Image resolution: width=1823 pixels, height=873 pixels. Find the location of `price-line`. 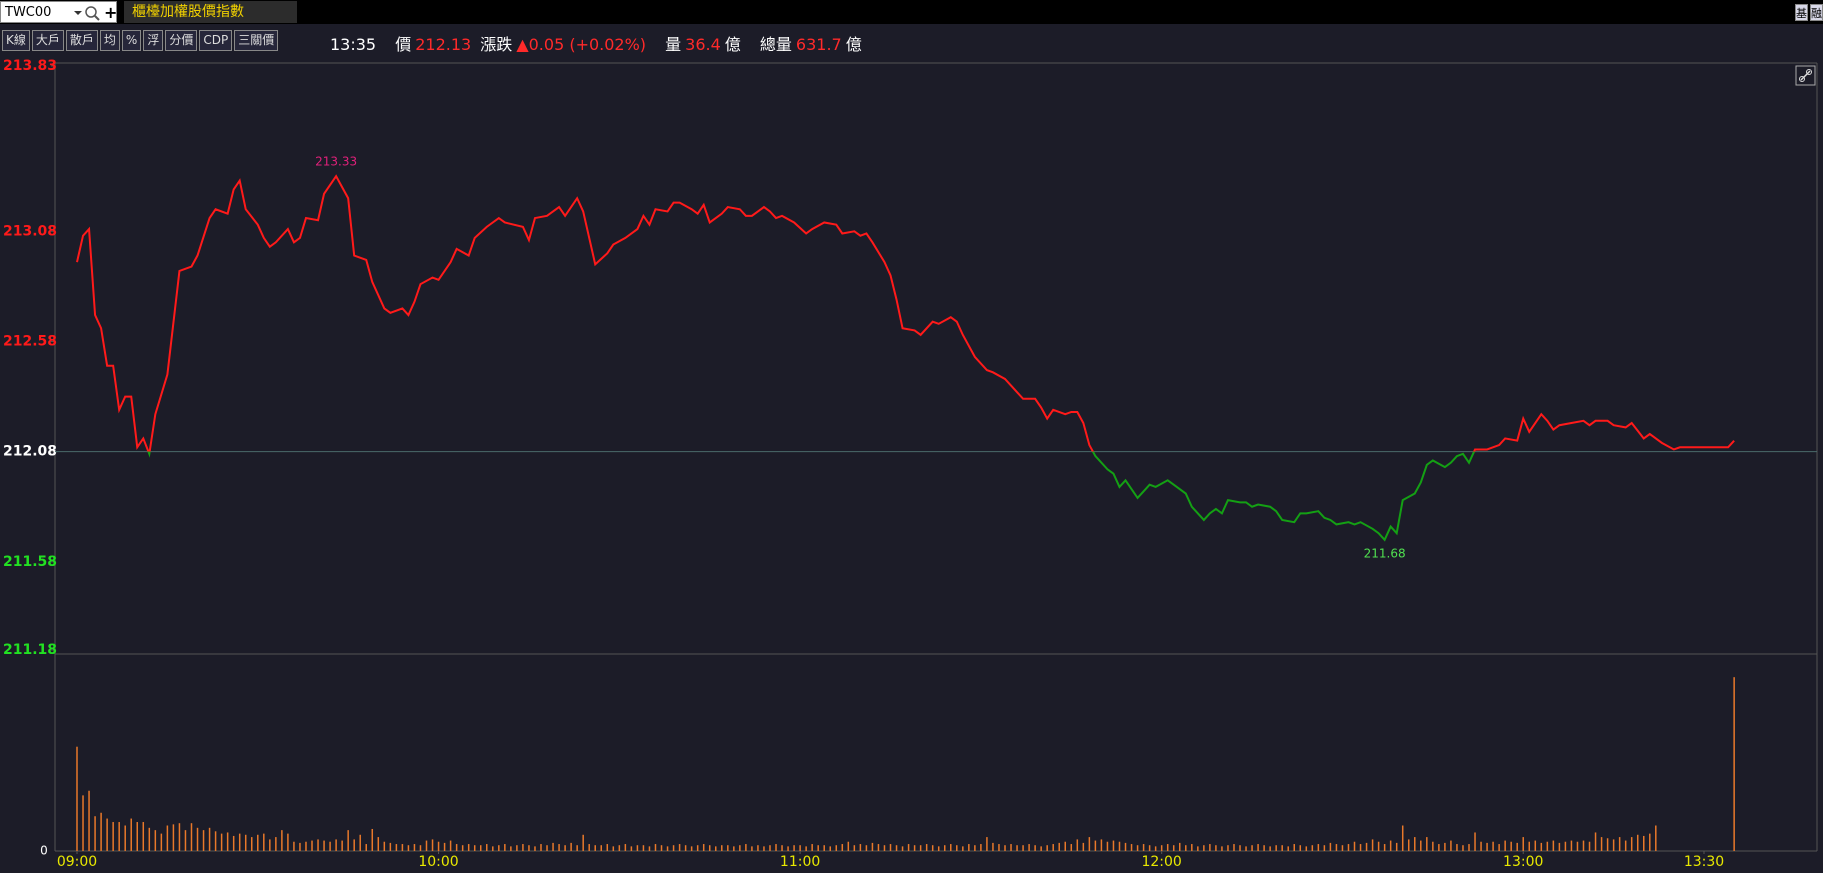

price-line is located at coordinates (811, 496).